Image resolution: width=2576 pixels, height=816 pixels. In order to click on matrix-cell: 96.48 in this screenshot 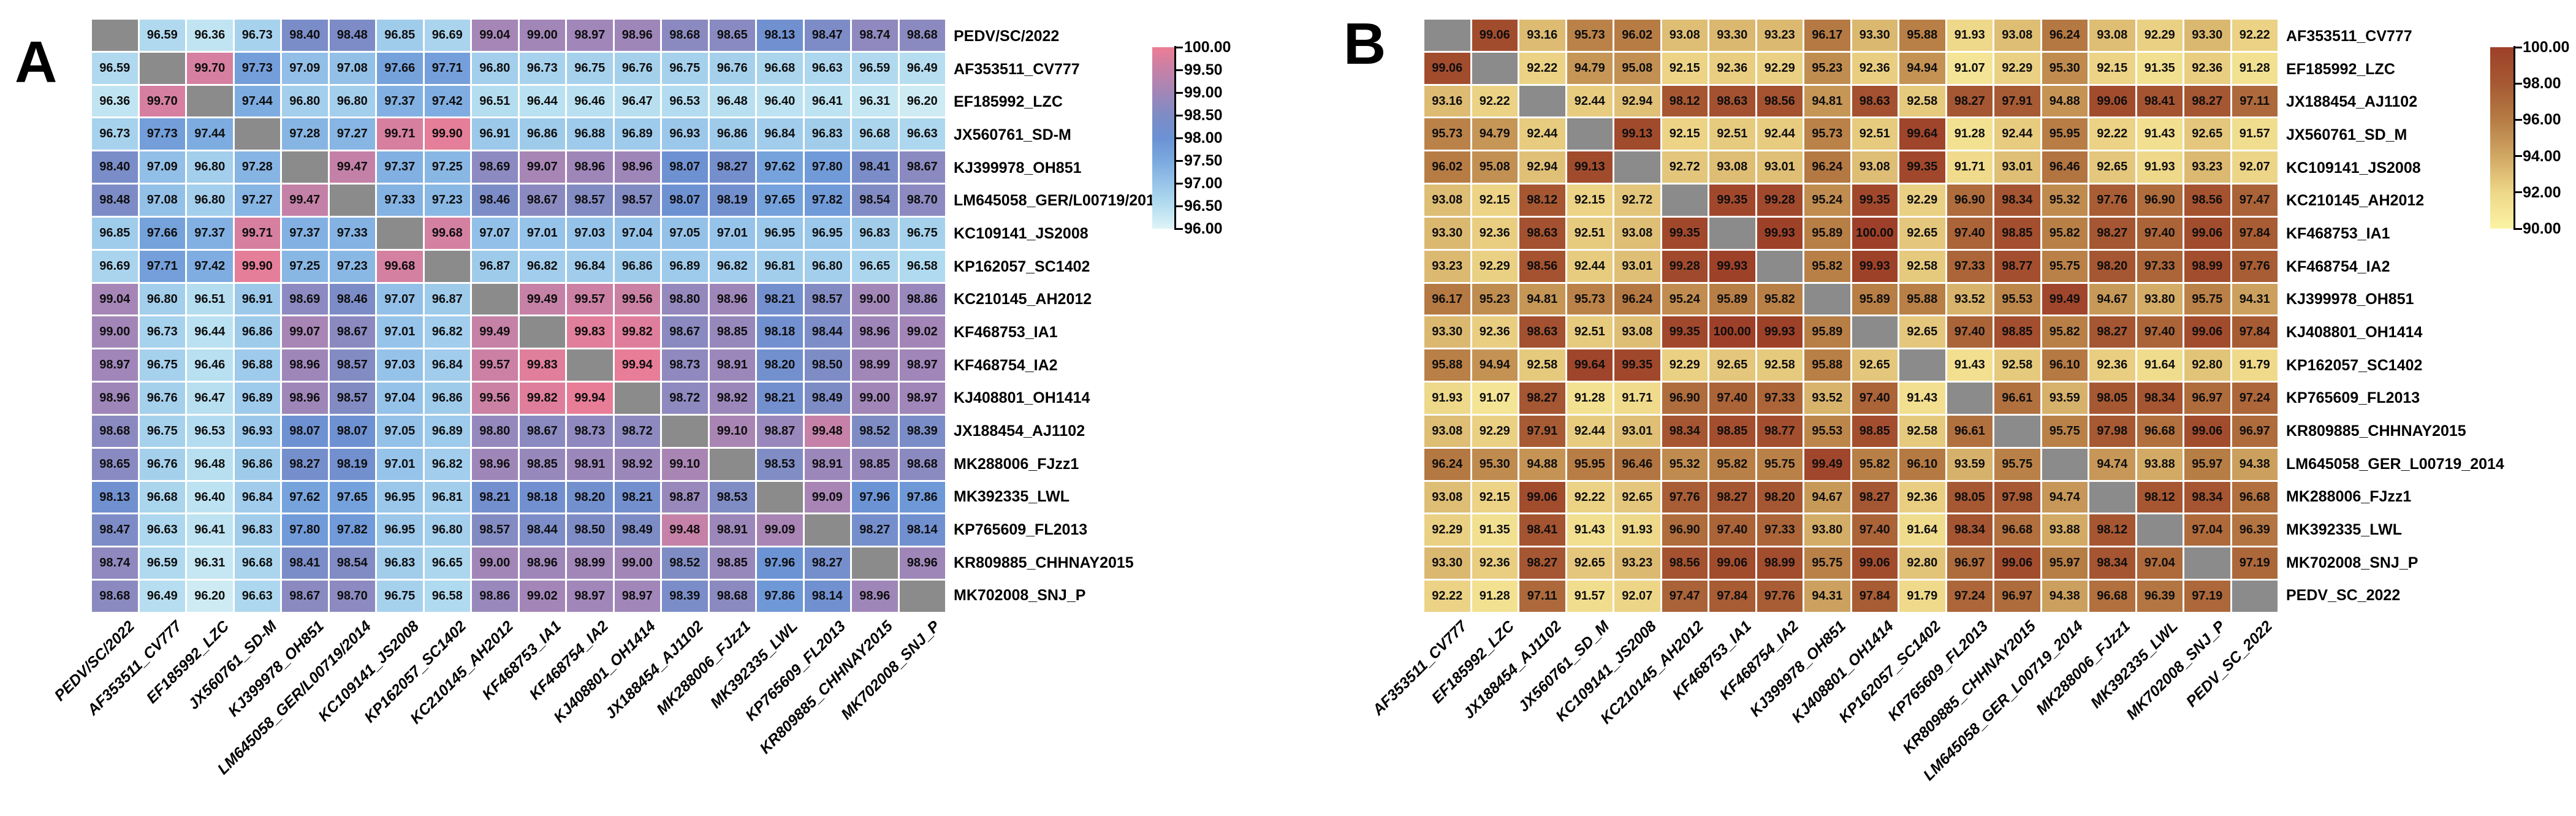, I will do `click(732, 101)`.